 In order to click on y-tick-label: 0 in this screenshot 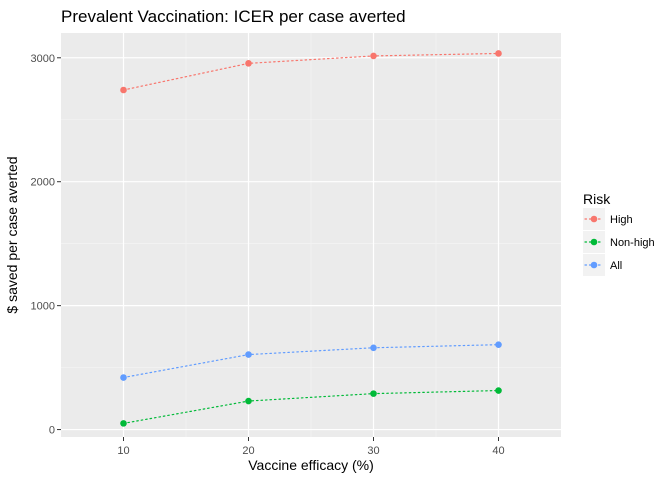, I will do `click(52, 431)`.